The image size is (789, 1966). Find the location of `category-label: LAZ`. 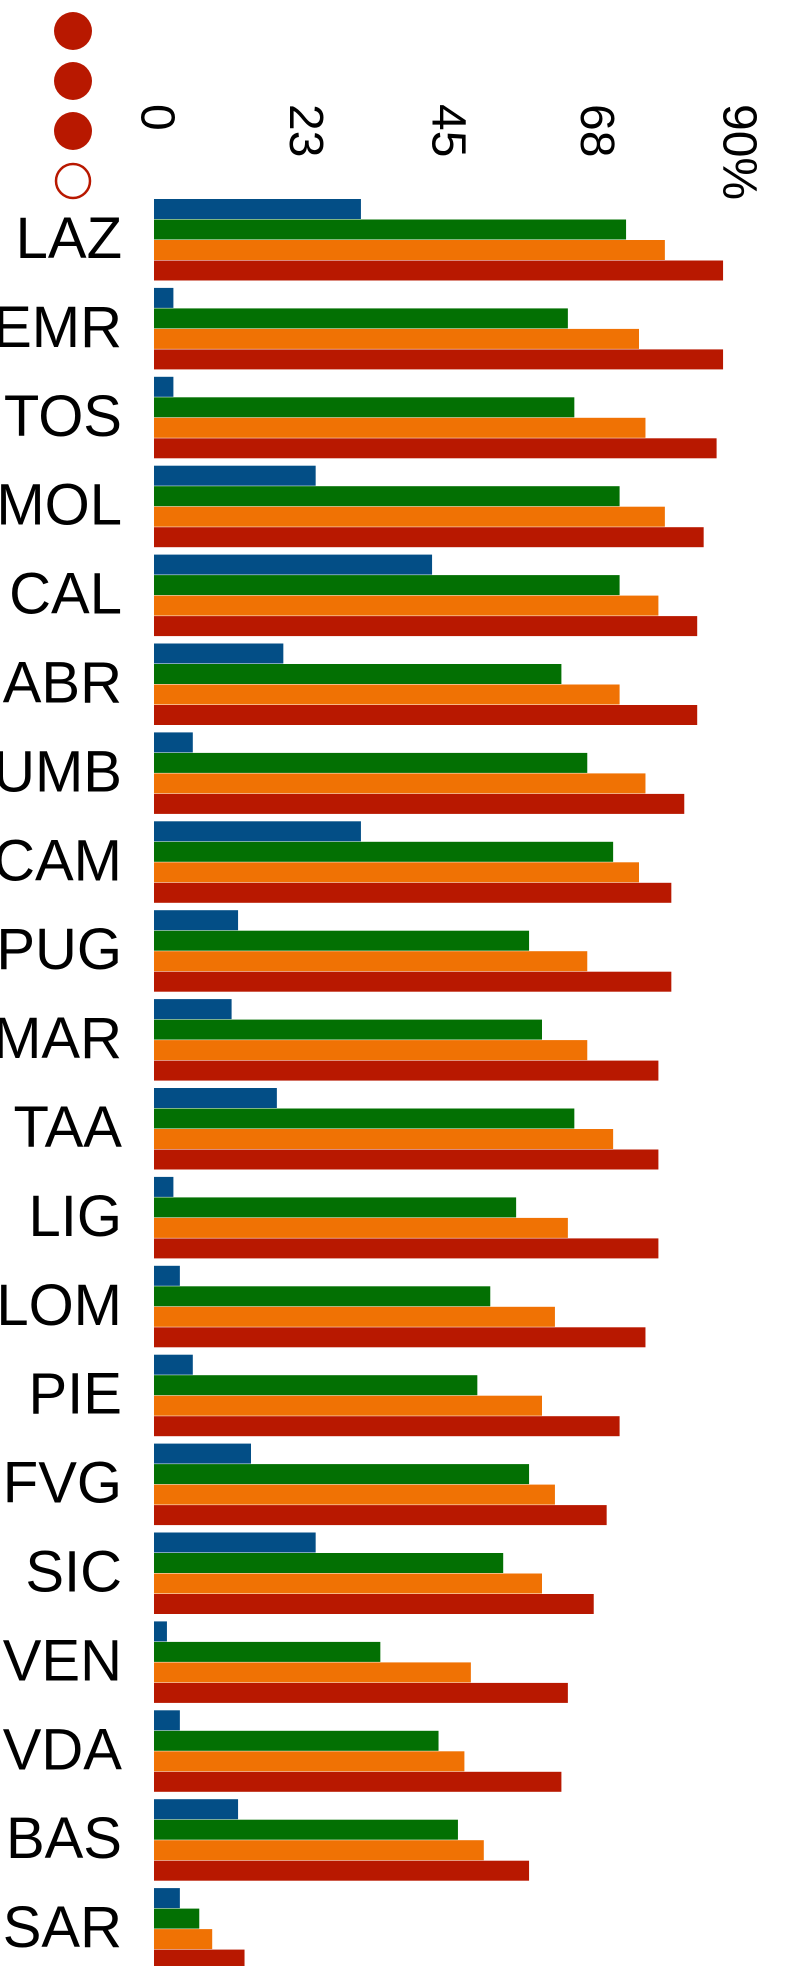

category-label: LAZ is located at coordinates (69, 238).